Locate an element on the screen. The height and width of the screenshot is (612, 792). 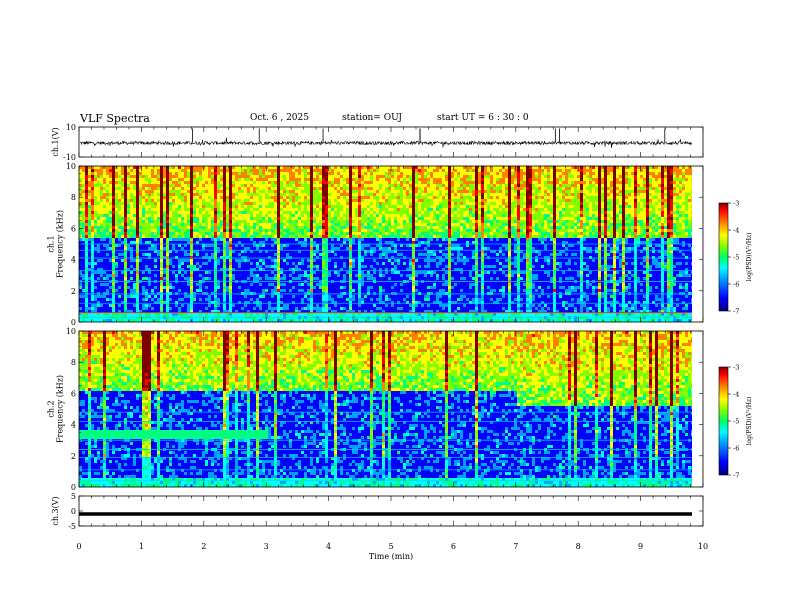
y-axis-label: ch.1(V) is located at coordinates (55, 141).